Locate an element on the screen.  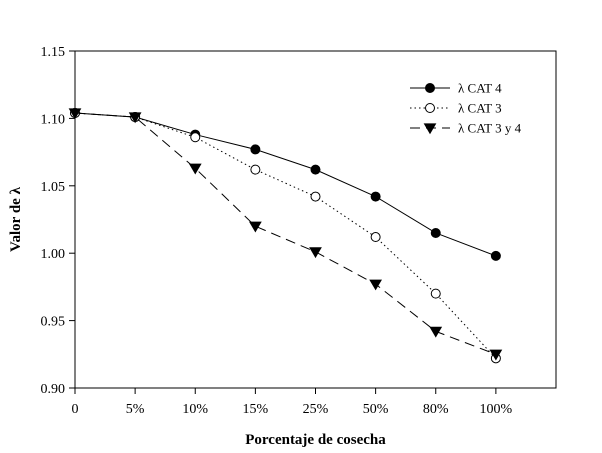
x-tick-label: 80% is located at coordinates (436, 409).